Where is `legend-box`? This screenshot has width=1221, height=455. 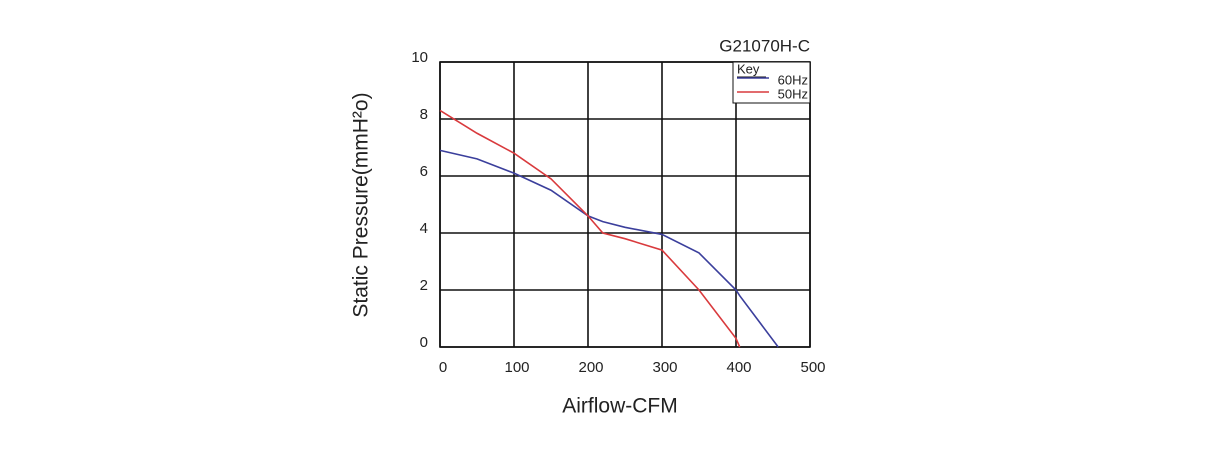
legend-box is located at coordinates (771, 82).